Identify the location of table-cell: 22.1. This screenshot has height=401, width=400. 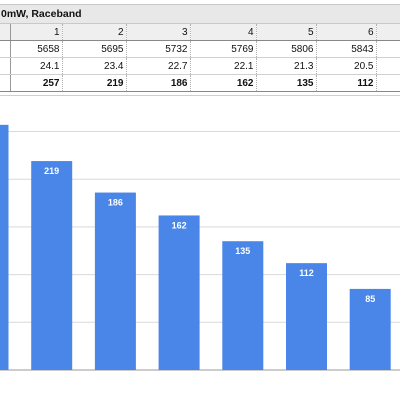
(223, 66).